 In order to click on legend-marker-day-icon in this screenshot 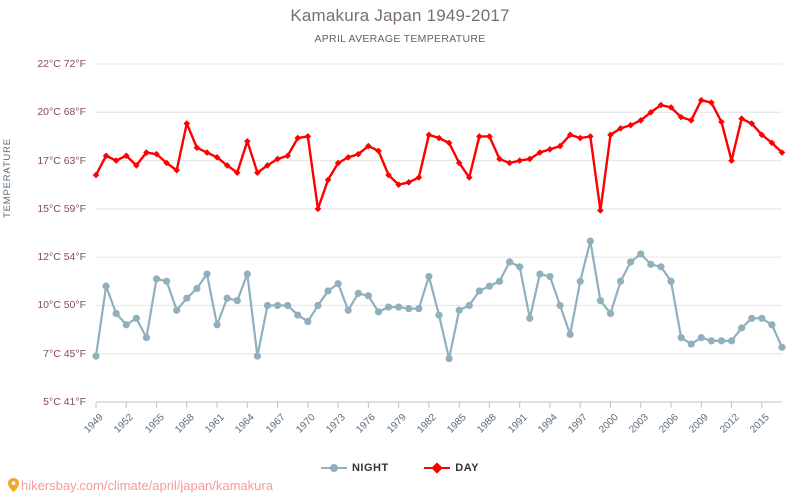, I will do `click(437, 468)`.